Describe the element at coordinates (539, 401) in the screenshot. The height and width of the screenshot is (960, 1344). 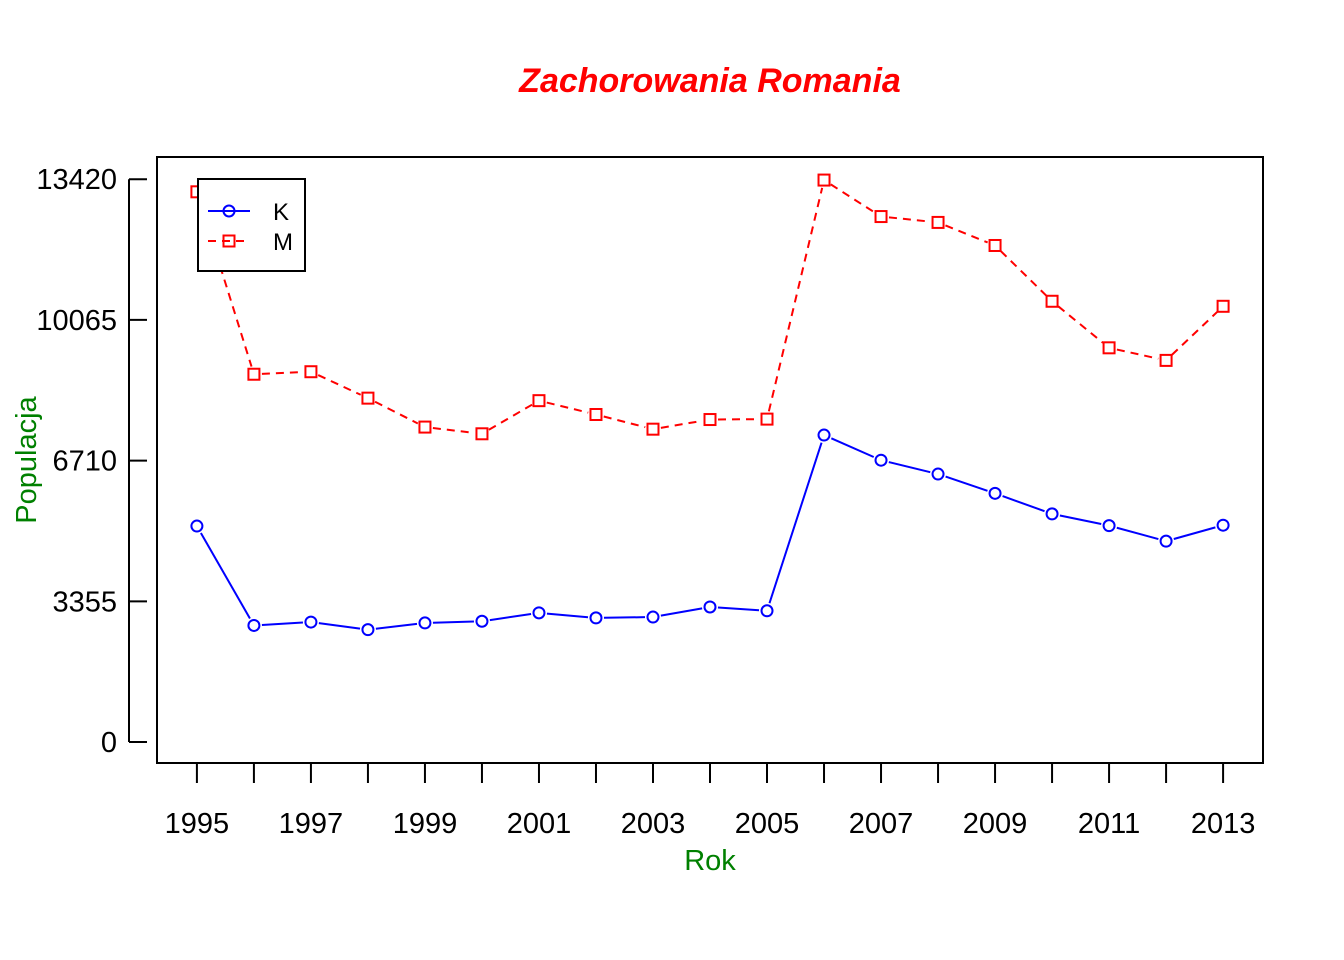
I see `point-M-2001` at that location.